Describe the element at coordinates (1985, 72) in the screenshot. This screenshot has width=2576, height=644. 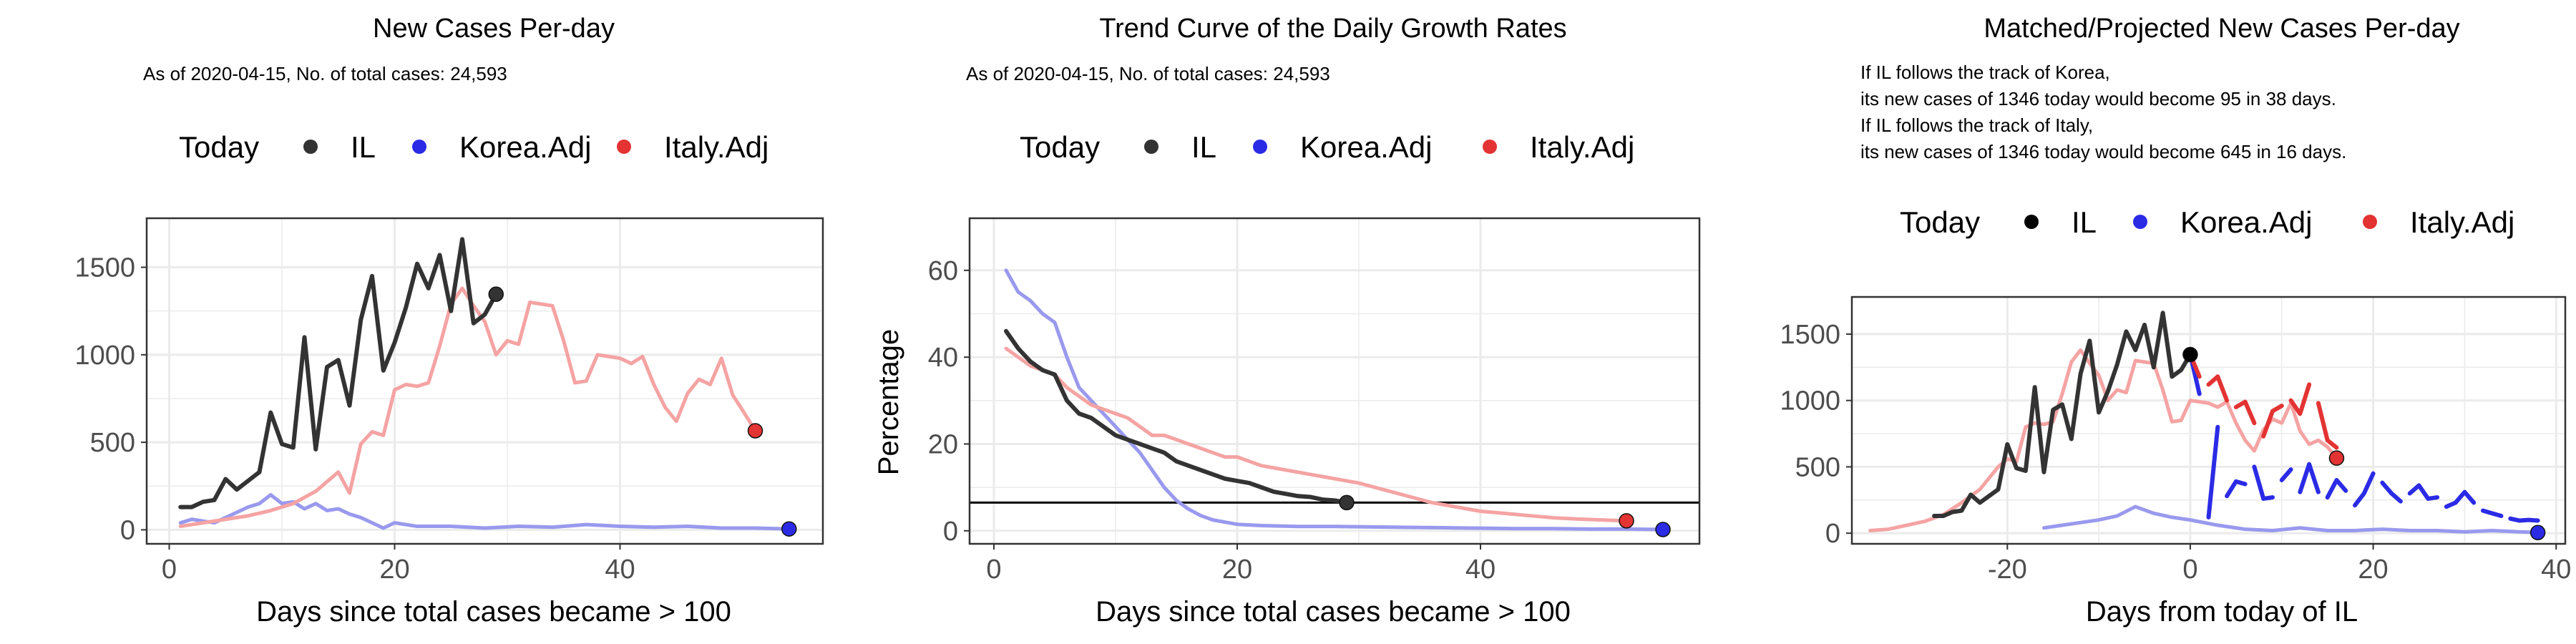
I see `chart-subtitle-line: If IL follows the track of Korea,` at that location.